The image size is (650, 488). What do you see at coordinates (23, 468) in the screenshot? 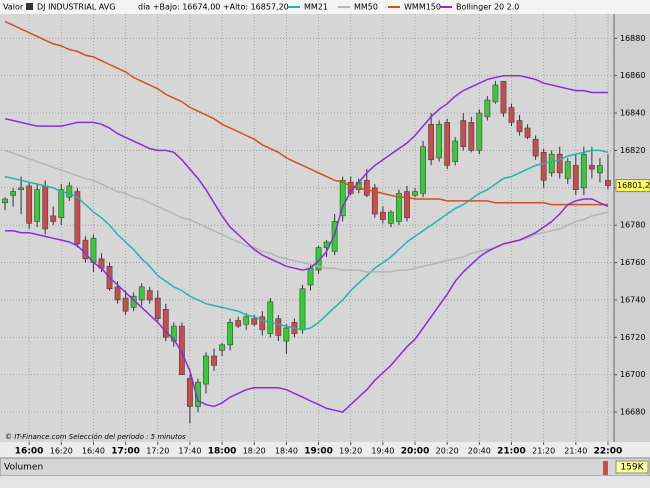
I see `volume-title: Volumen` at bounding box center [23, 468].